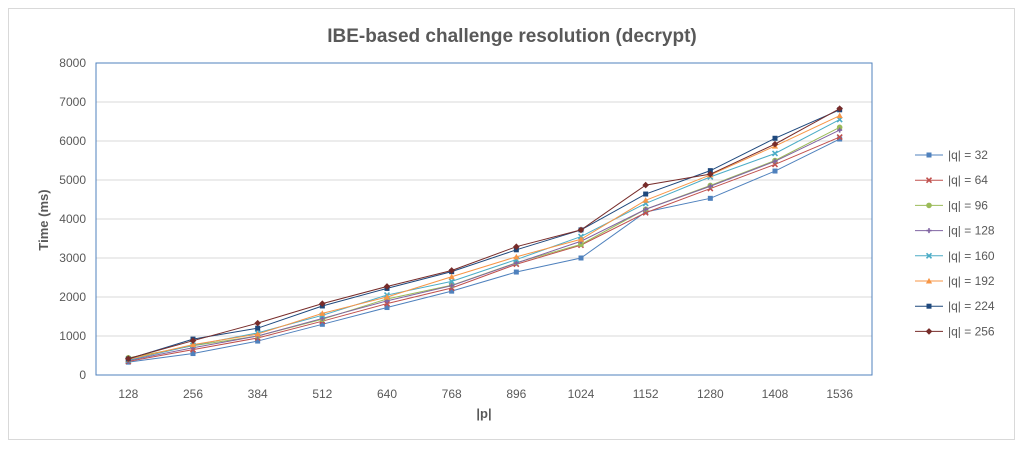  What do you see at coordinates (128, 394) in the screenshot?
I see `x-tick-label: 128` at bounding box center [128, 394].